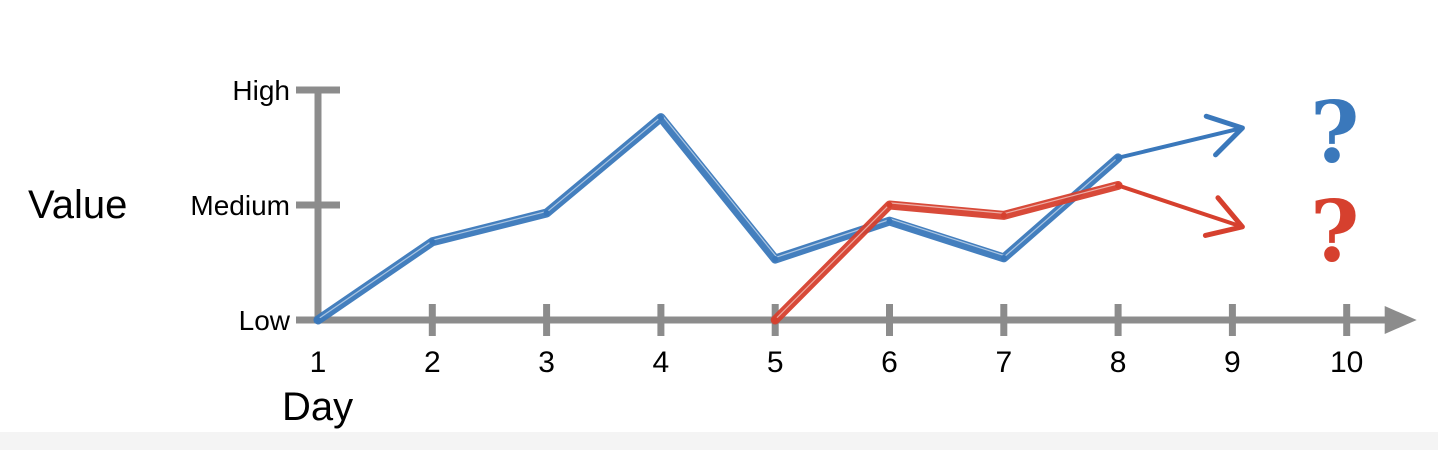 The height and width of the screenshot is (450, 1438). I want to click on series-line-sketch, so click(948, 250).